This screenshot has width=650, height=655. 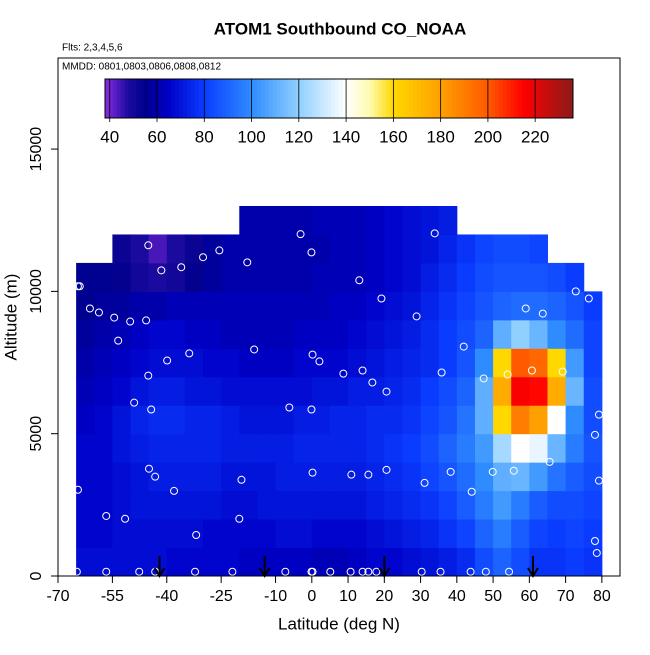 What do you see at coordinates (159, 572) in the screenshot?
I see `arrow-head` at bounding box center [159, 572].